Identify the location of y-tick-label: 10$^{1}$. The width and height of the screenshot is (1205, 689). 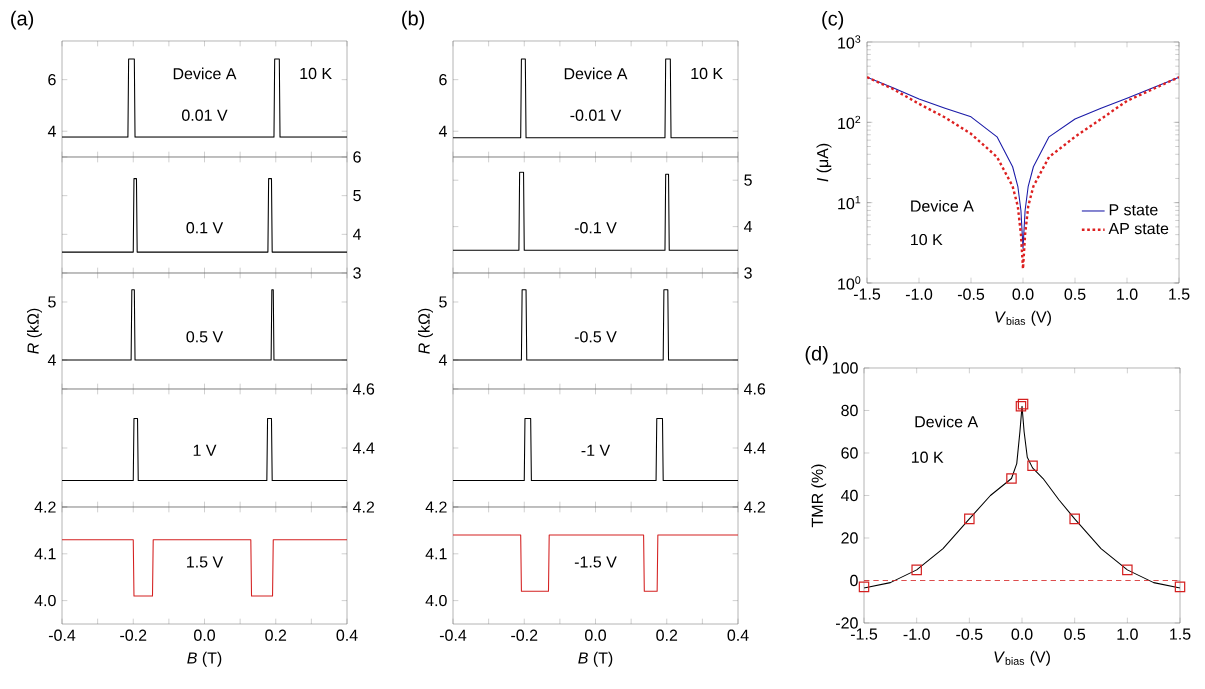
(849, 203).